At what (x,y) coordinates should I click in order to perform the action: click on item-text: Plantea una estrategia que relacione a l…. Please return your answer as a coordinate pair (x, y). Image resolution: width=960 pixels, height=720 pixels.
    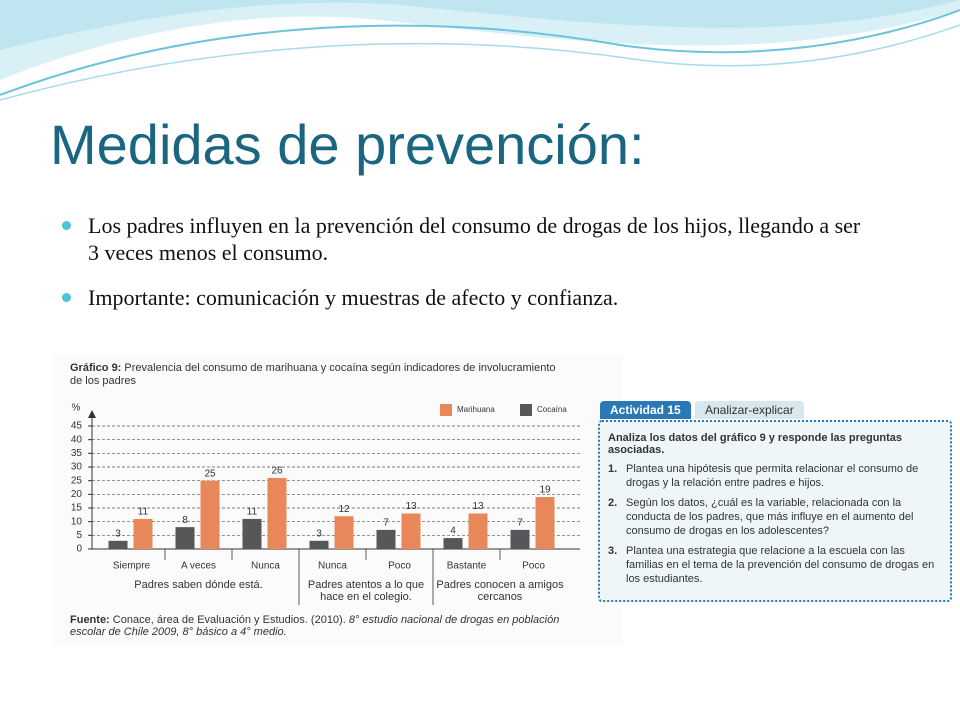
    Looking at the image, I should click on (780, 565).